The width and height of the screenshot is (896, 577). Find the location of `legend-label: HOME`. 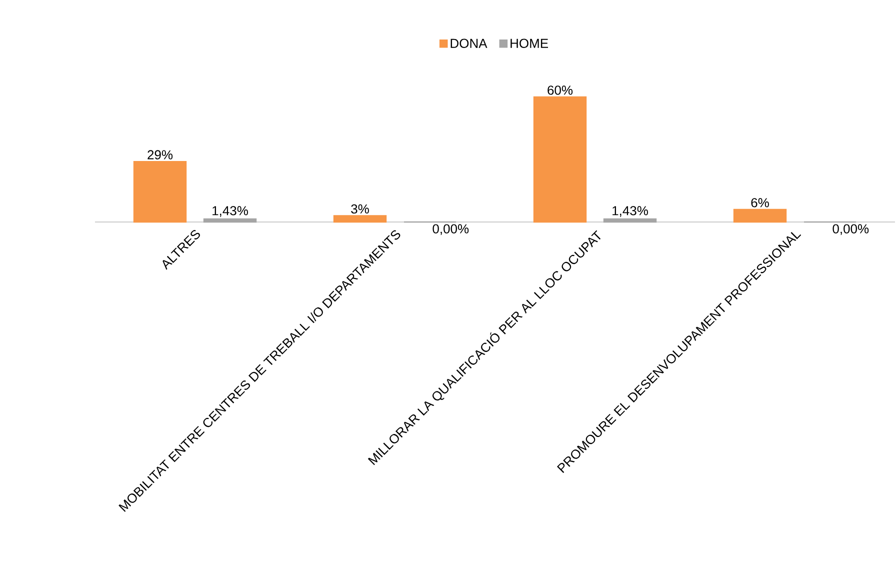

legend-label: HOME is located at coordinates (529, 43).